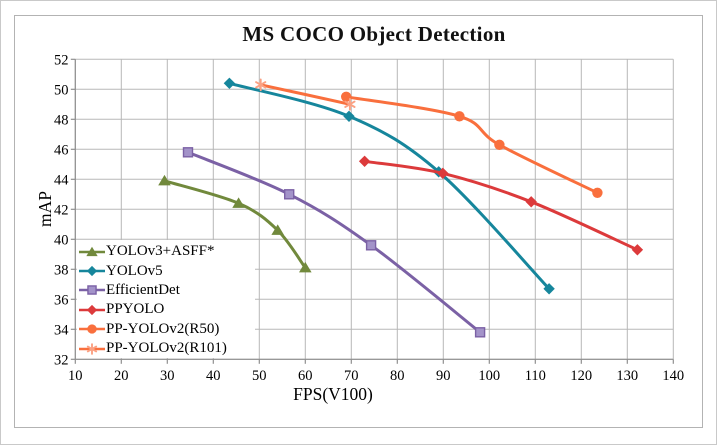 Image resolution: width=717 pixels, height=445 pixels. I want to click on x-tick-label: 100, so click(489, 376).